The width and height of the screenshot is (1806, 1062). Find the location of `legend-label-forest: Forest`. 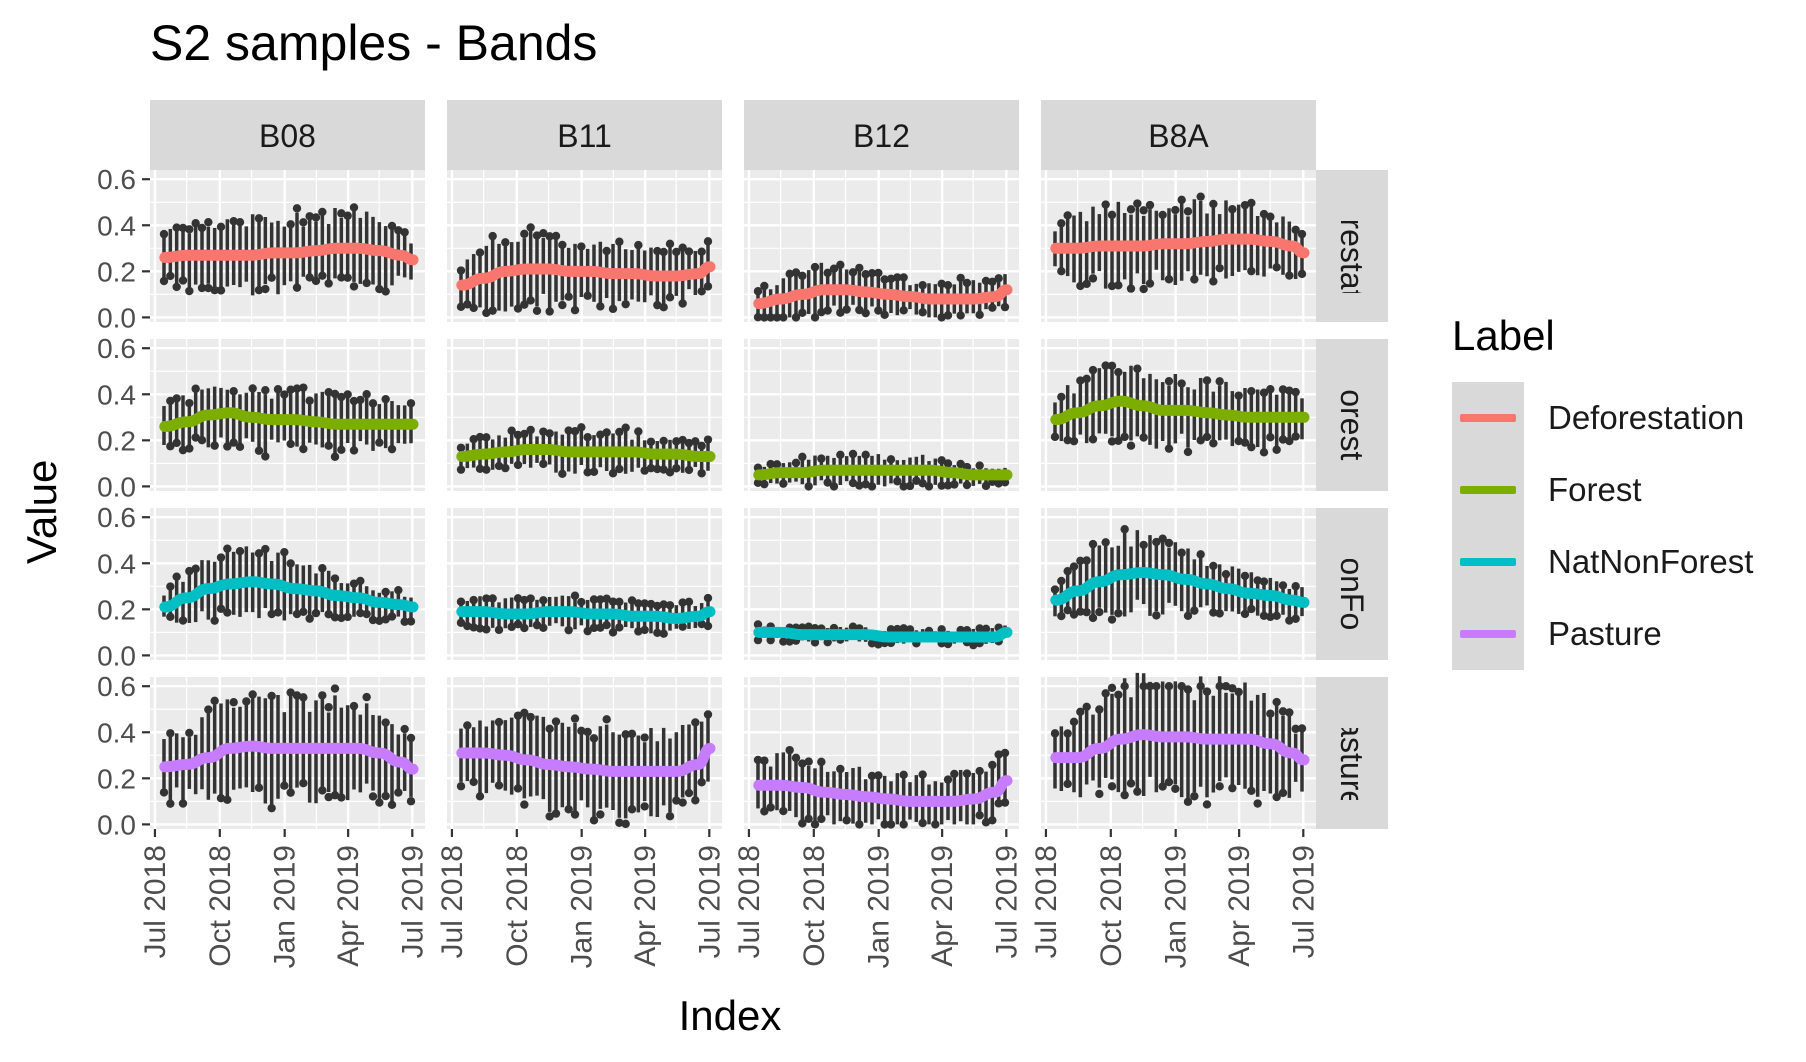

legend-label-forest: Forest is located at coordinates (1595, 489).